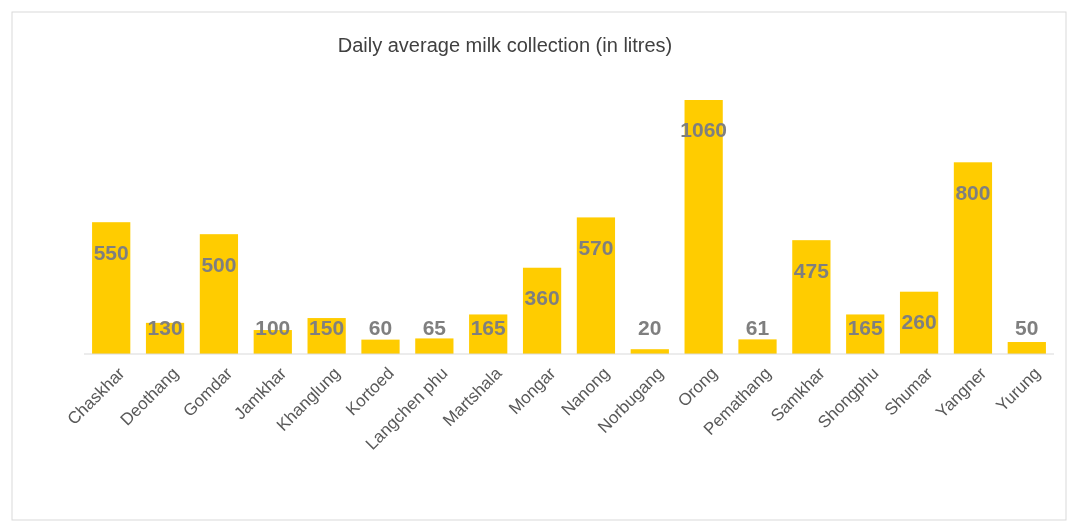  What do you see at coordinates (1027, 328) in the screenshot?
I see `data-label: 50` at bounding box center [1027, 328].